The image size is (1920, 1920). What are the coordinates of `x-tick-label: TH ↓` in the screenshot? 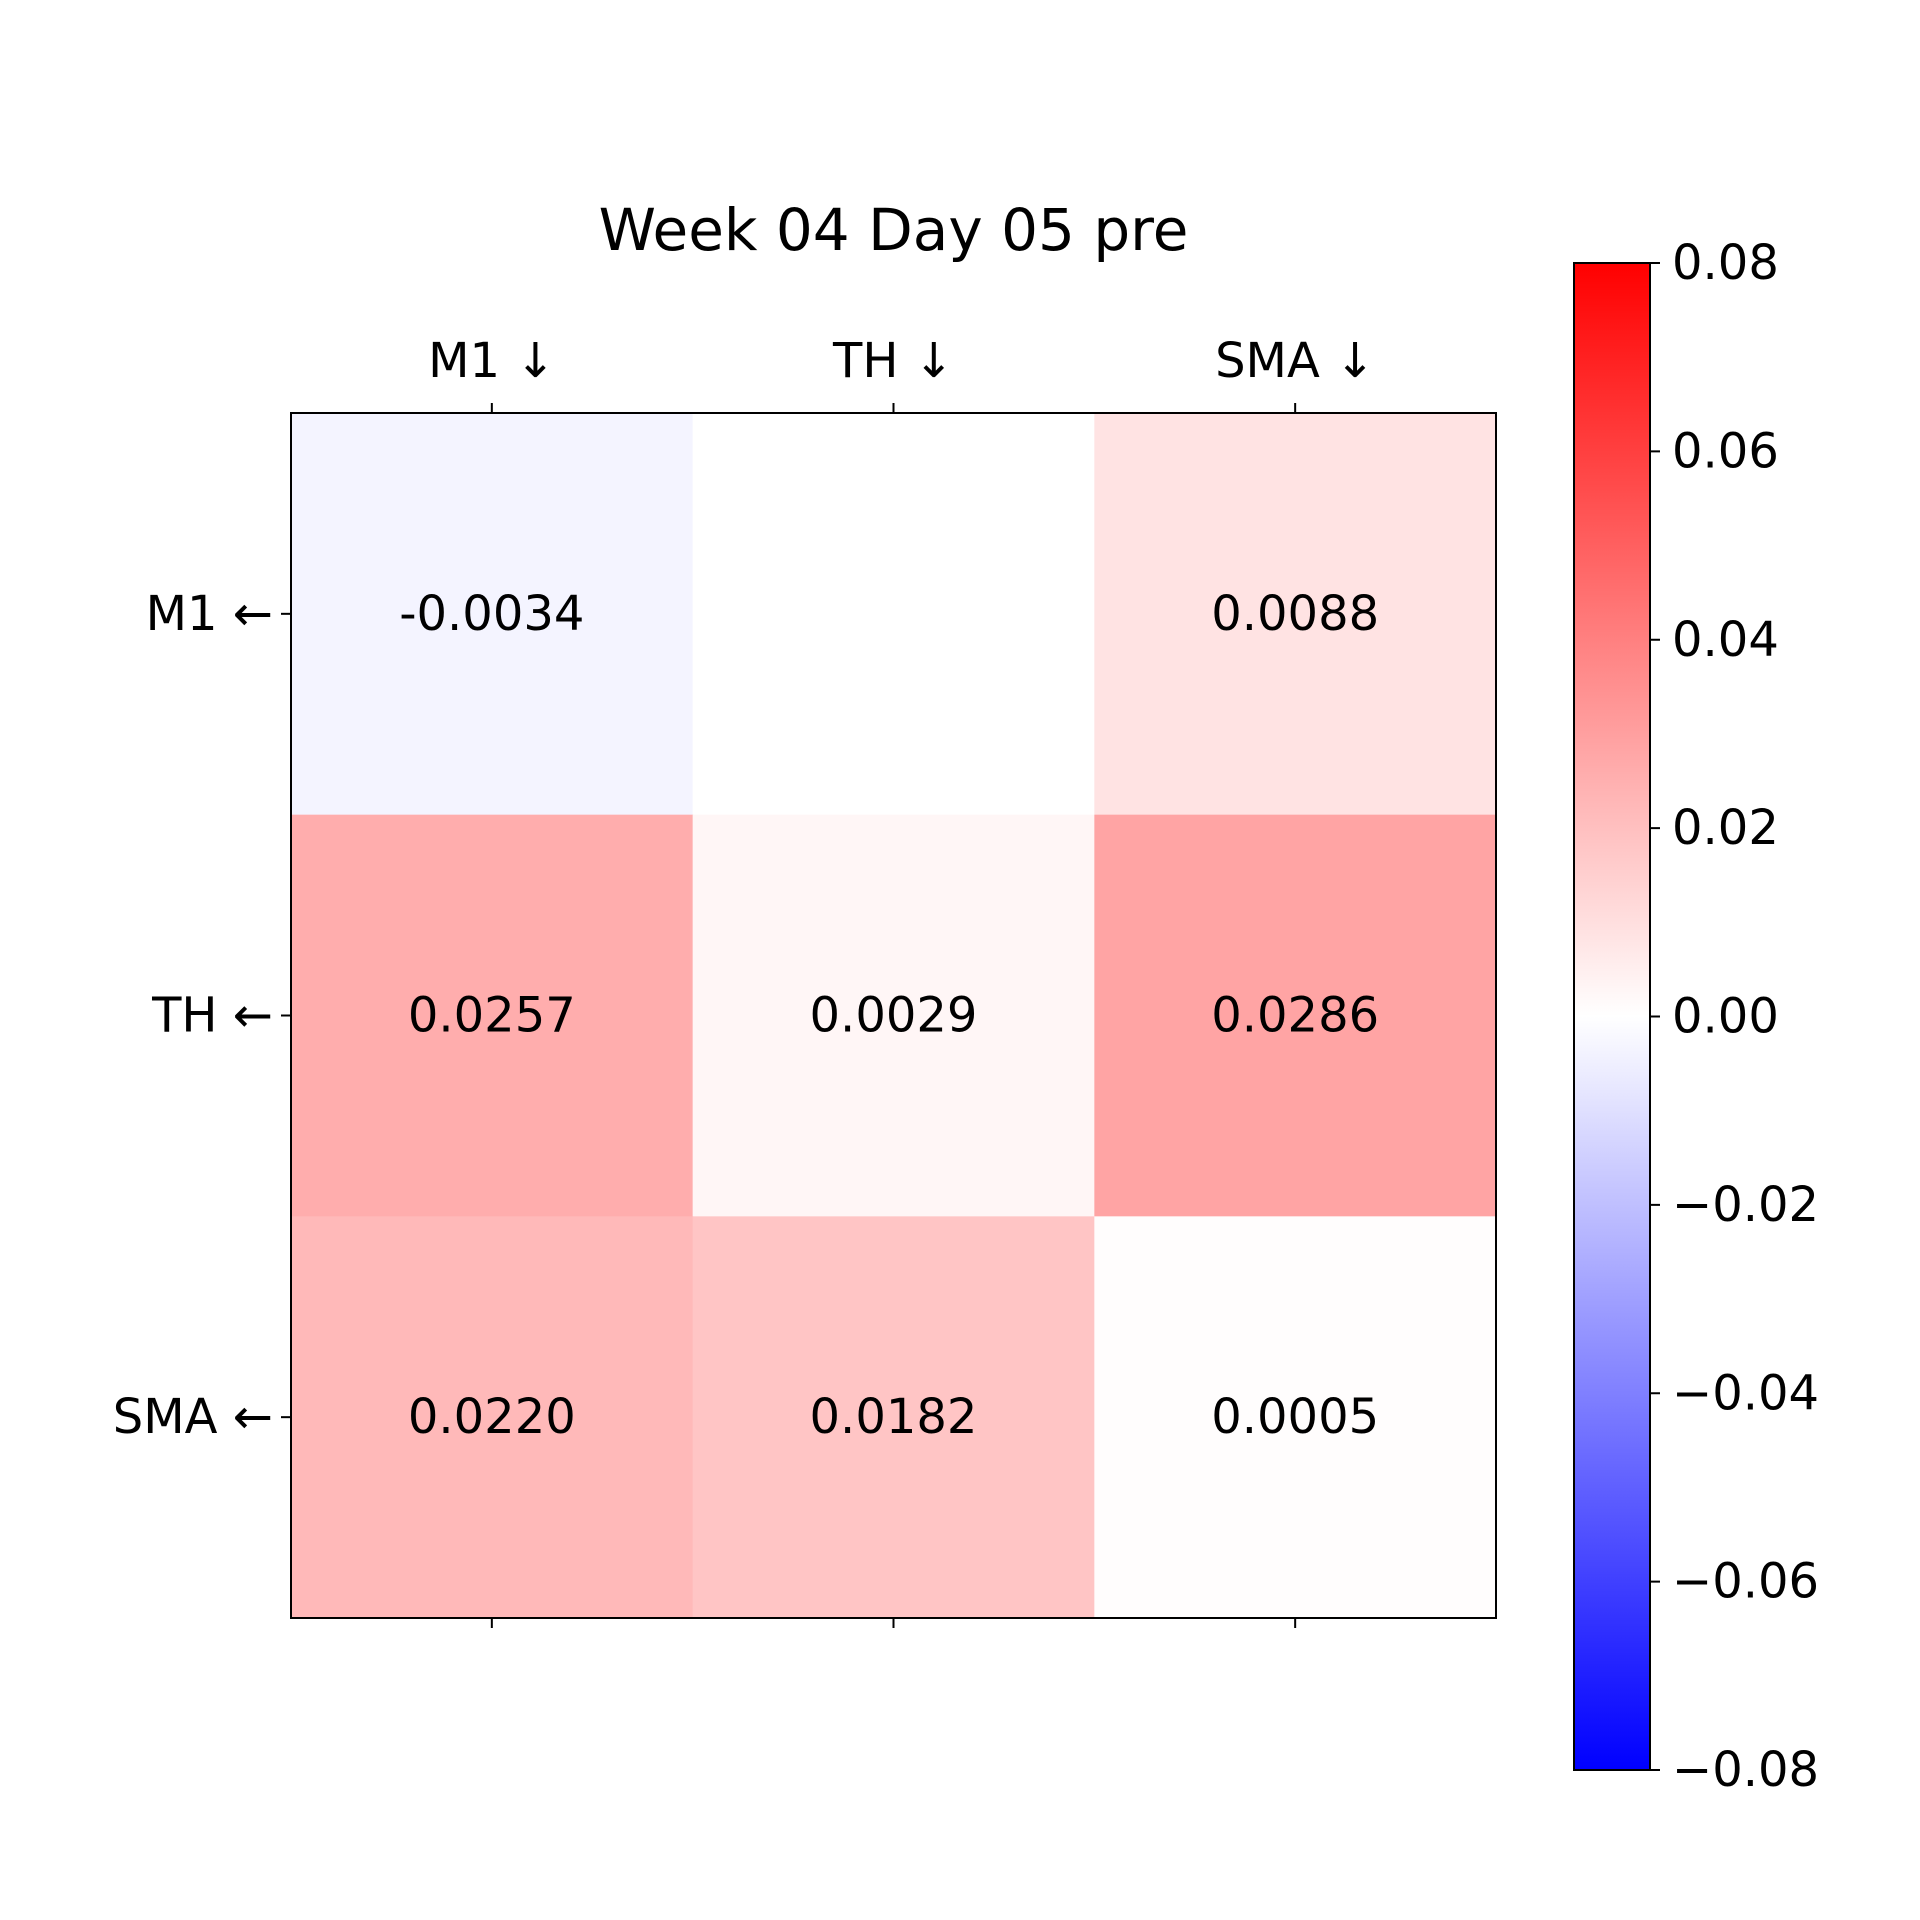 It's located at (893, 361).